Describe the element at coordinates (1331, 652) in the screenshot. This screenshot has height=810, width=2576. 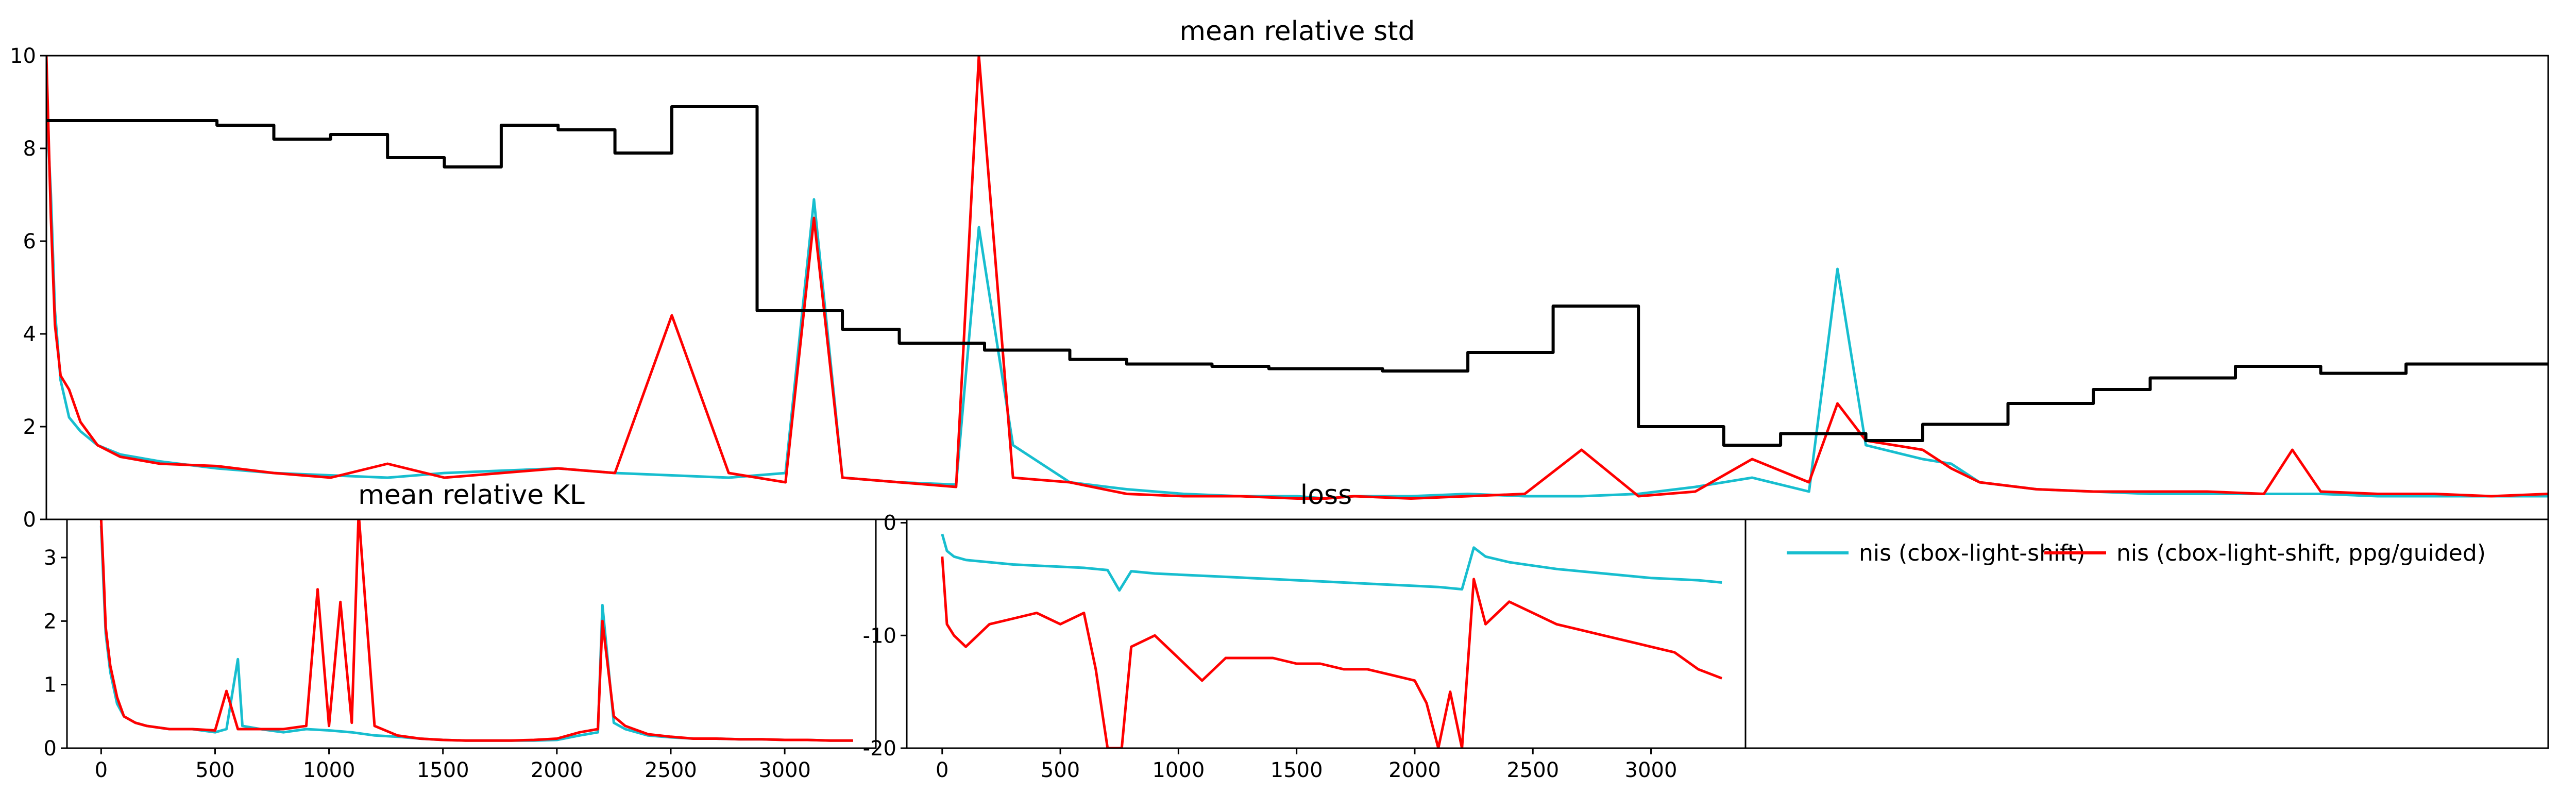
I see `loss-series-1-line` at that location.